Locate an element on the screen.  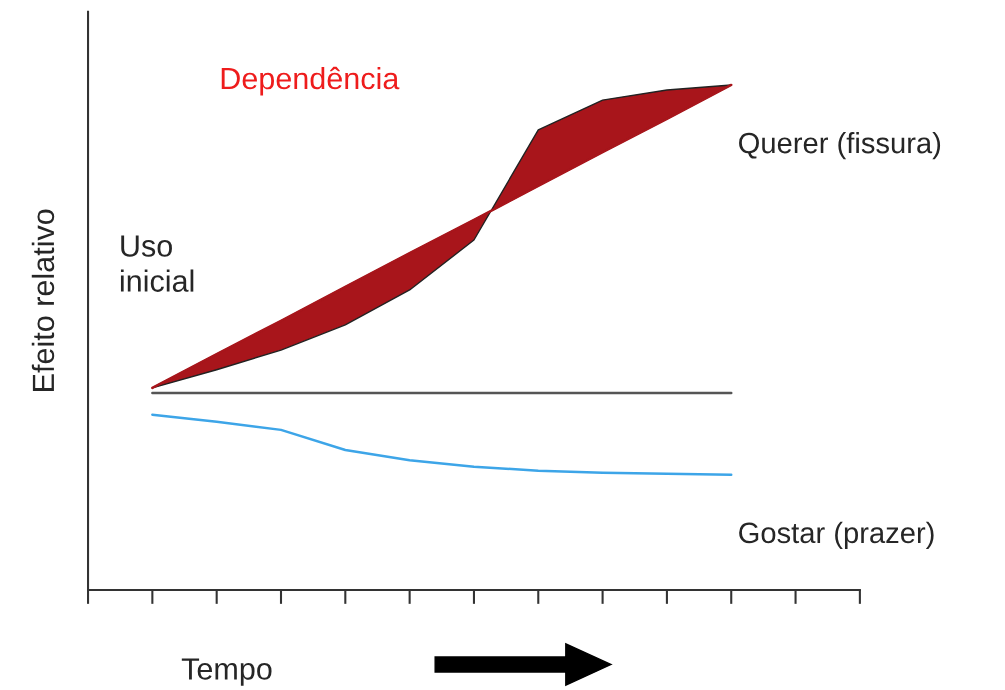
y-axis-title: Efeito relativo is located at coordinates (43, 300).